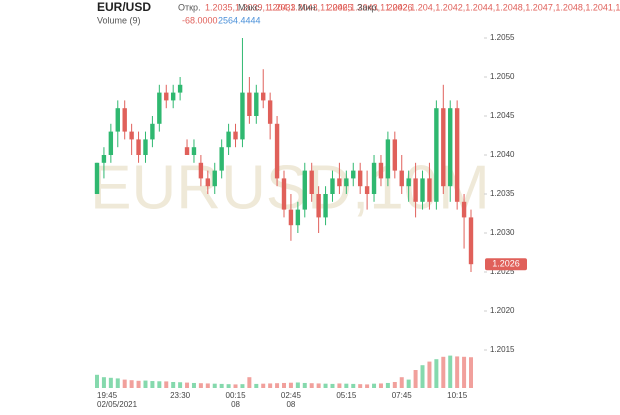  Describe the element at coordinates (291, 395) in the screenshot. I see `x-tick-label: 02:45` at that location.